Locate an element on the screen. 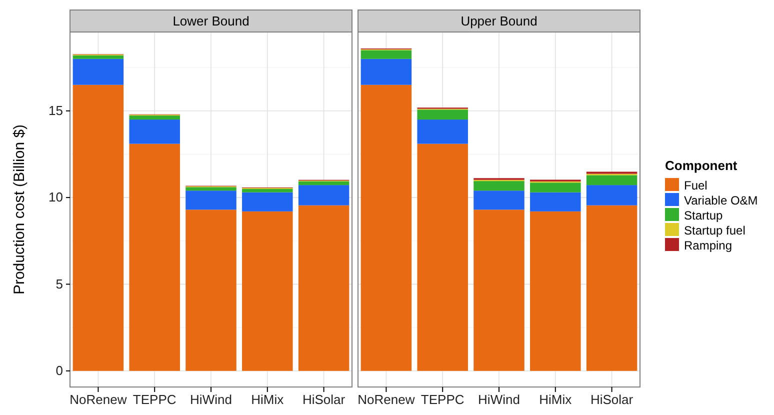  y-tick-label: 5 is located at coordinates (59, 284).